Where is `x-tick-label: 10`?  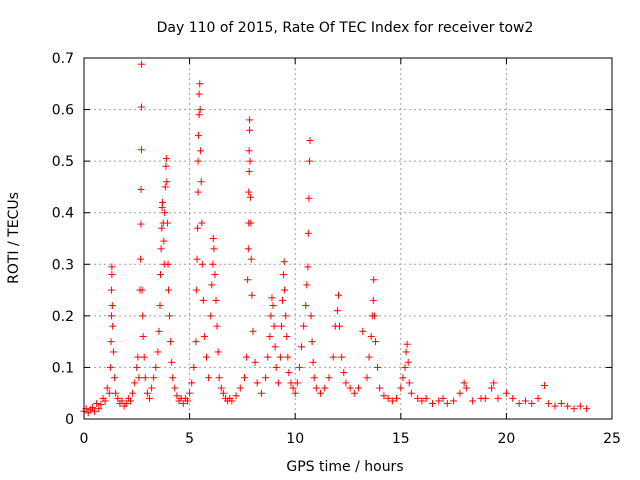 x-tick-label: 10 is located at coordinates (295, 439).